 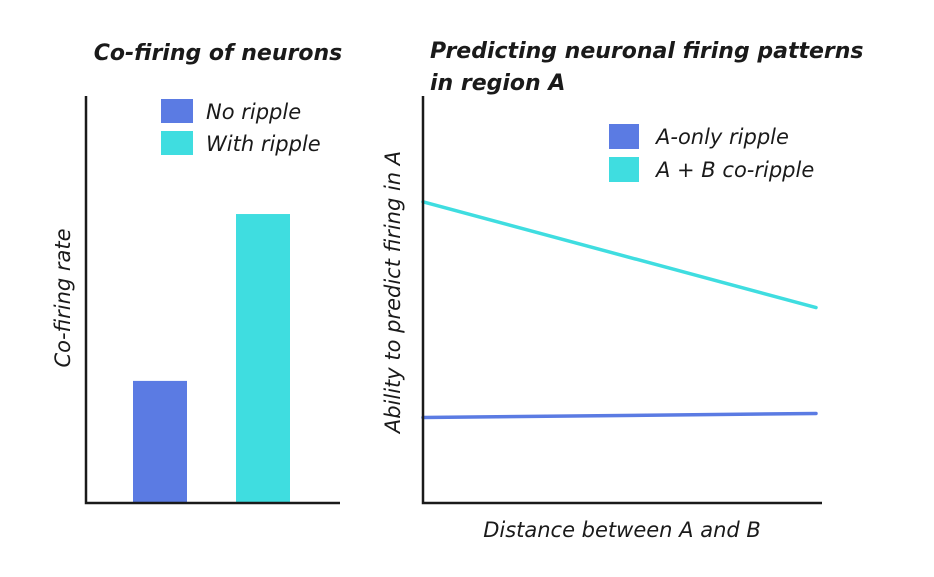 What do you see at coordinates (241, 127) in the screenshot?
I see `bar-chart-legend: No ripple With ripple` at bounding box center [241, 127].